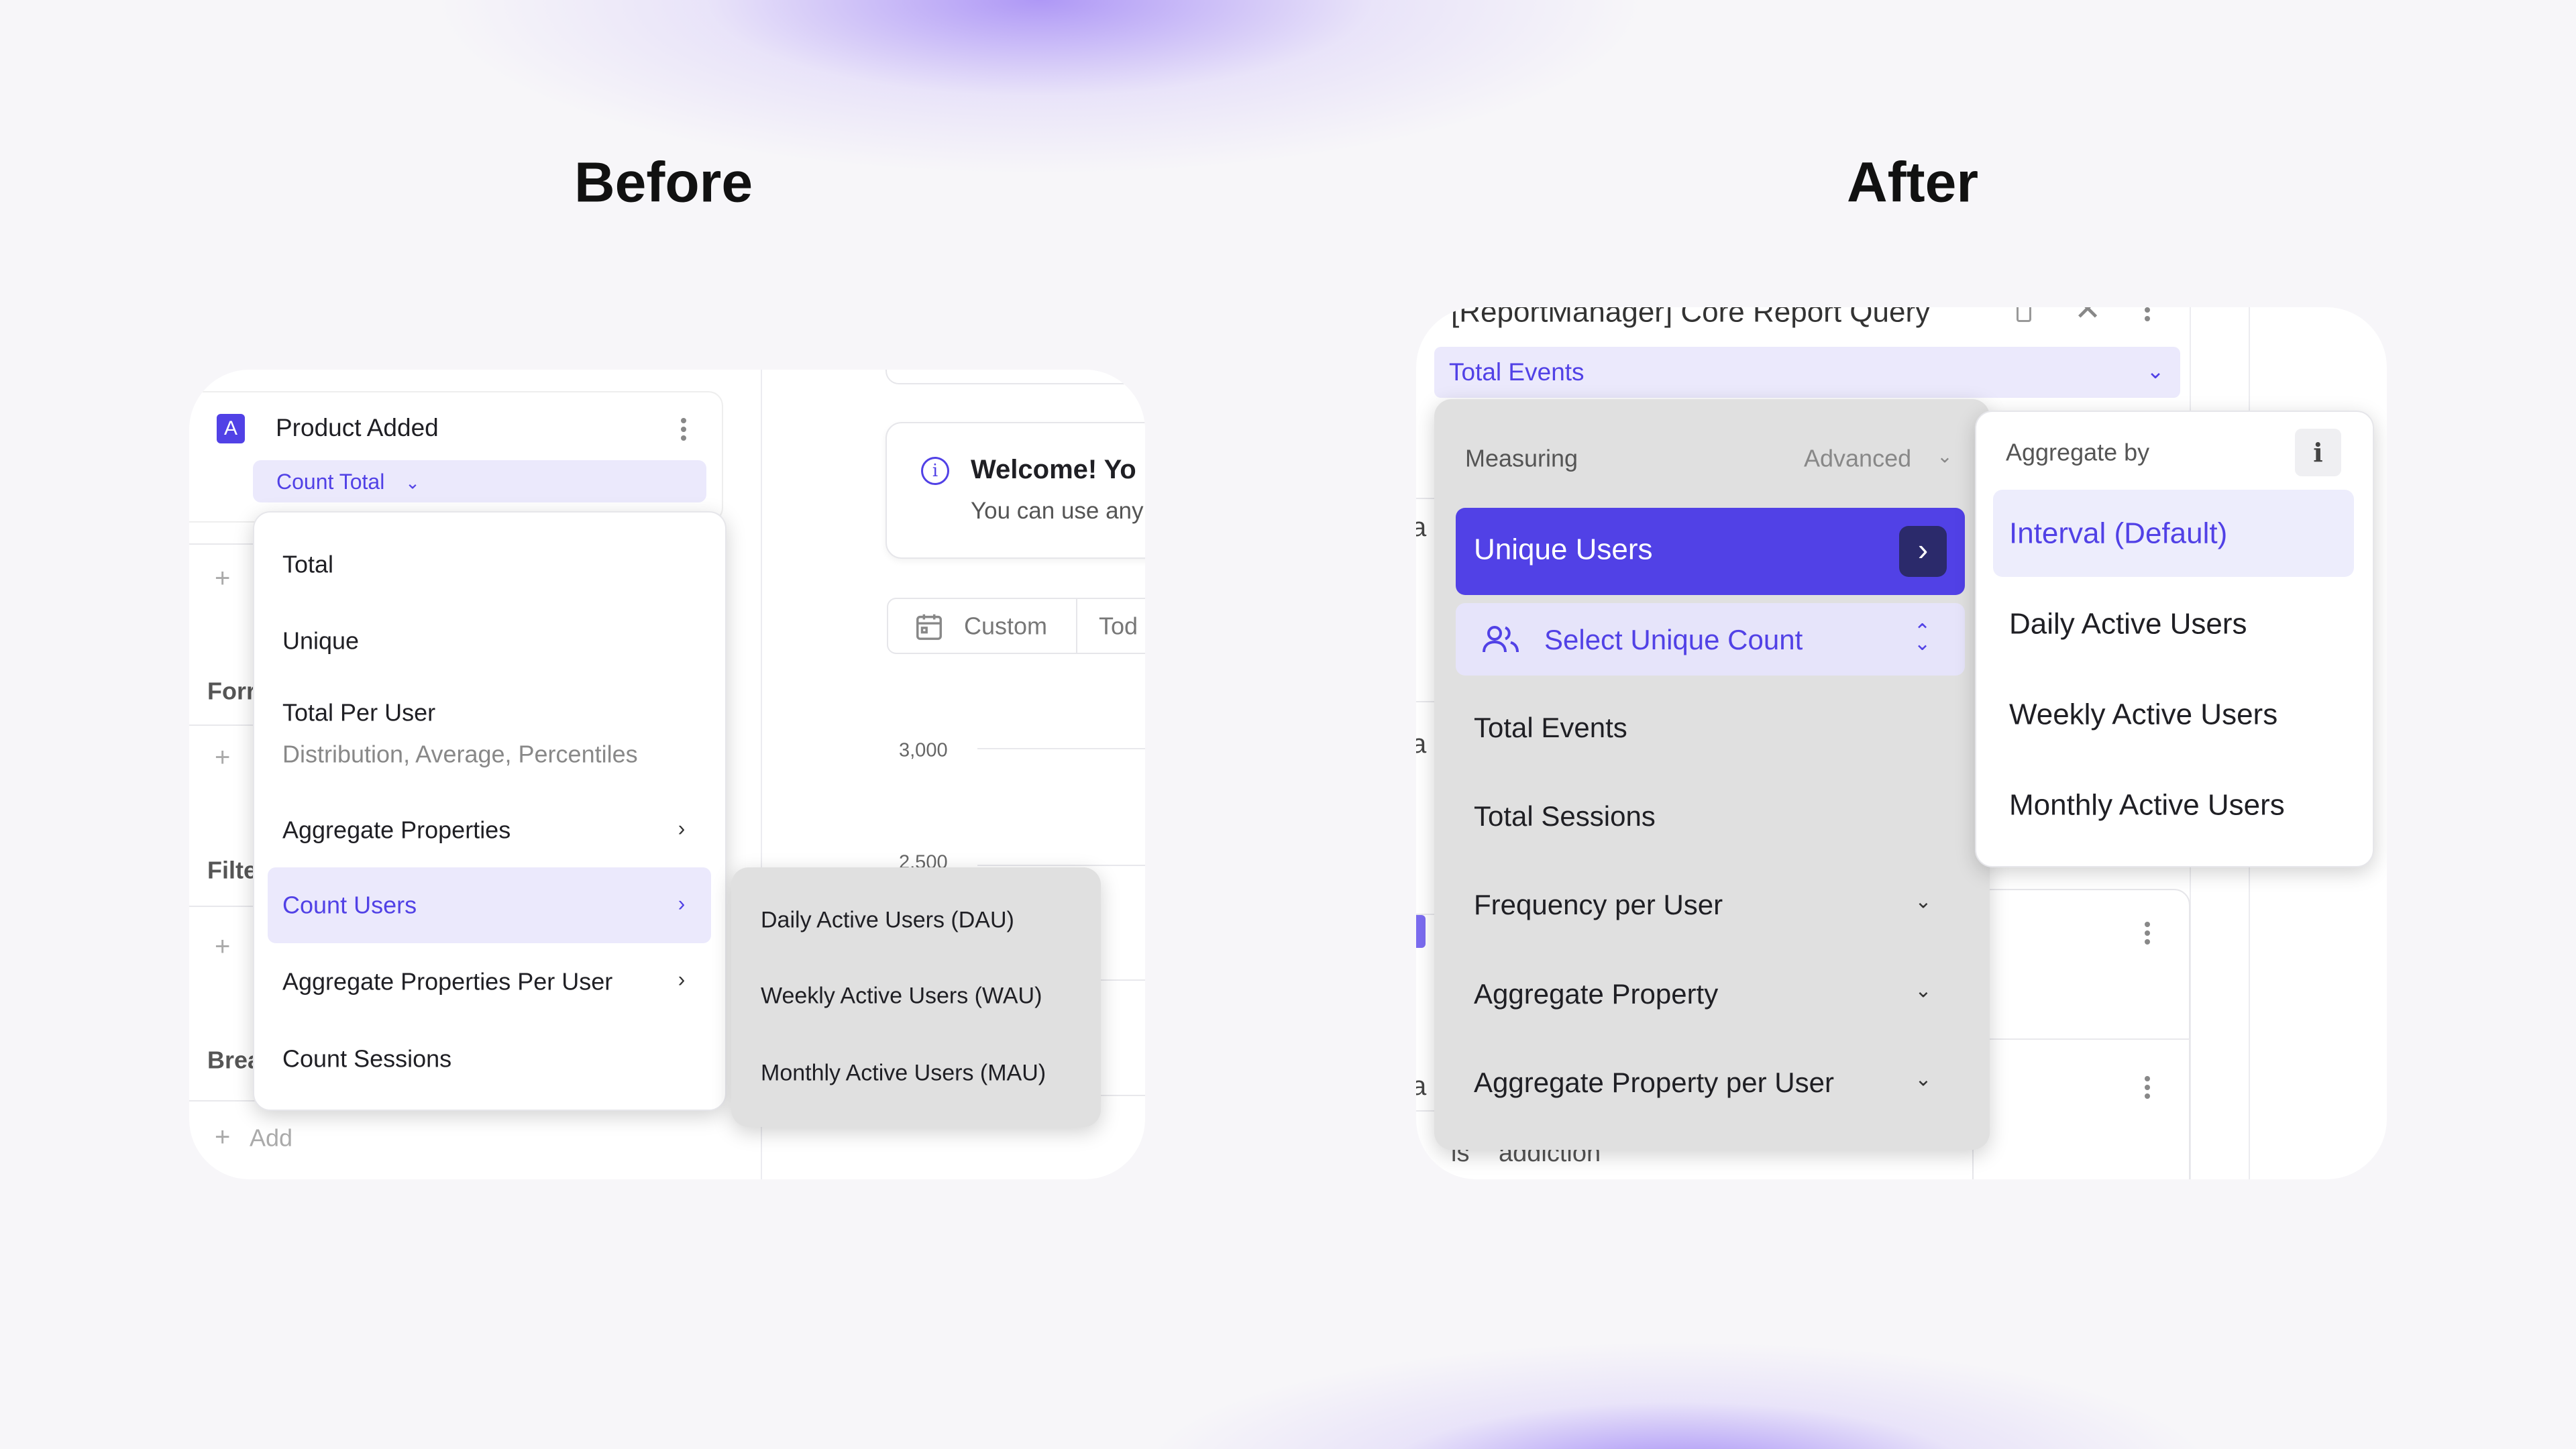 The height and width of the screenshot is (1449, 2576). What do you see at coordinates (1923, 551) in the screenshot?
I see `expand-button: ›` at bounding box center [1923, 551].